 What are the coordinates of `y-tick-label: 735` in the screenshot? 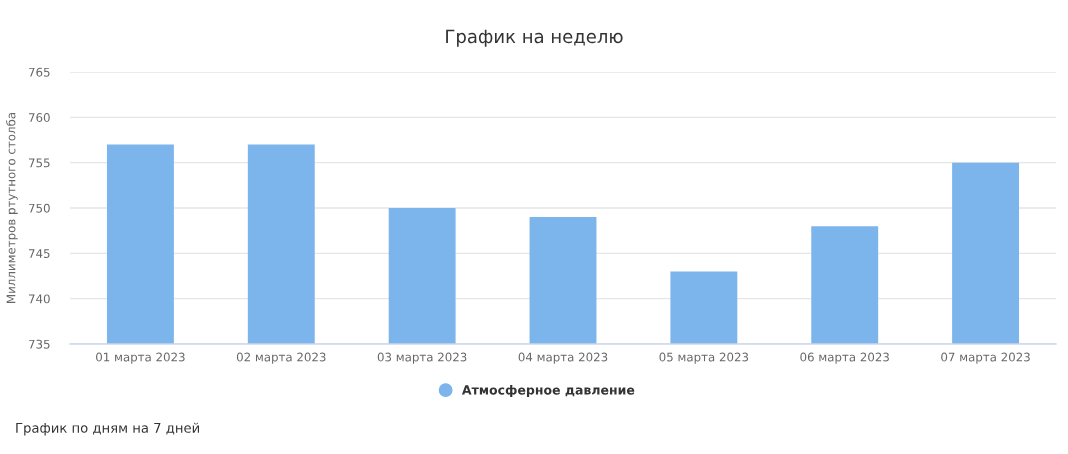 It's located at (39, 344).